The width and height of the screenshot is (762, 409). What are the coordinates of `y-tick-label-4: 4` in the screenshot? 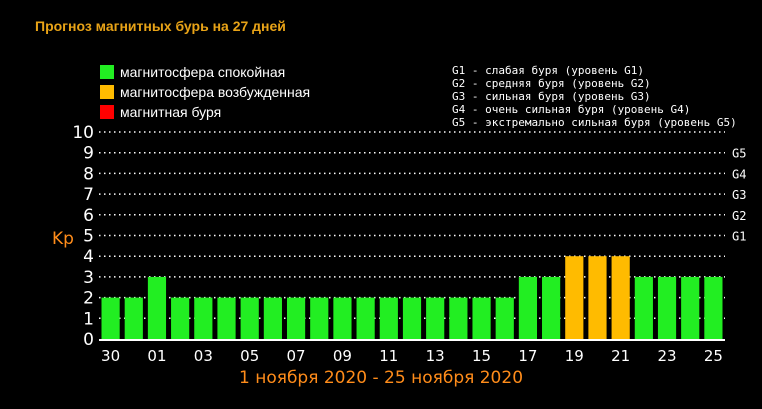 It's located at (88, 257).